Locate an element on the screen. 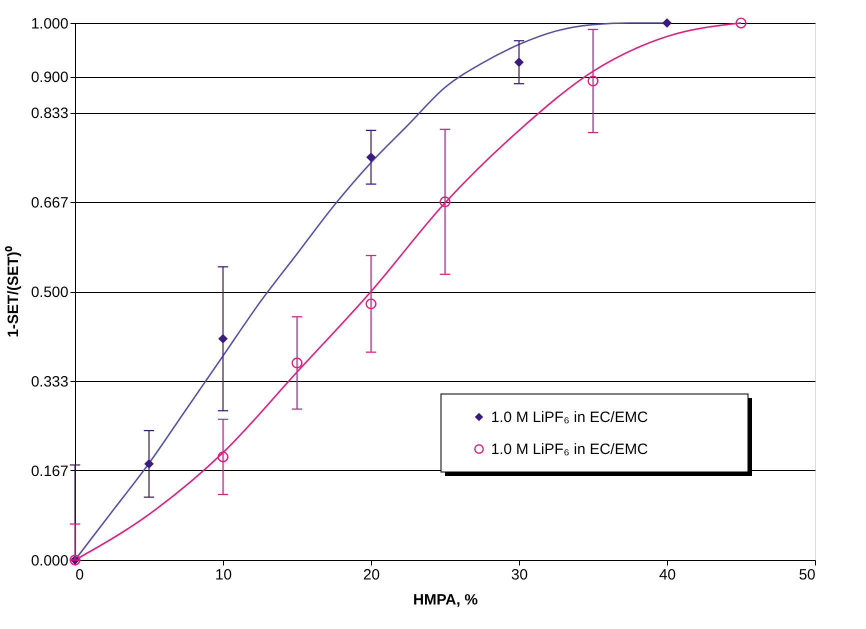  x-tick-label: 40 is located at coordinates (667, 575).